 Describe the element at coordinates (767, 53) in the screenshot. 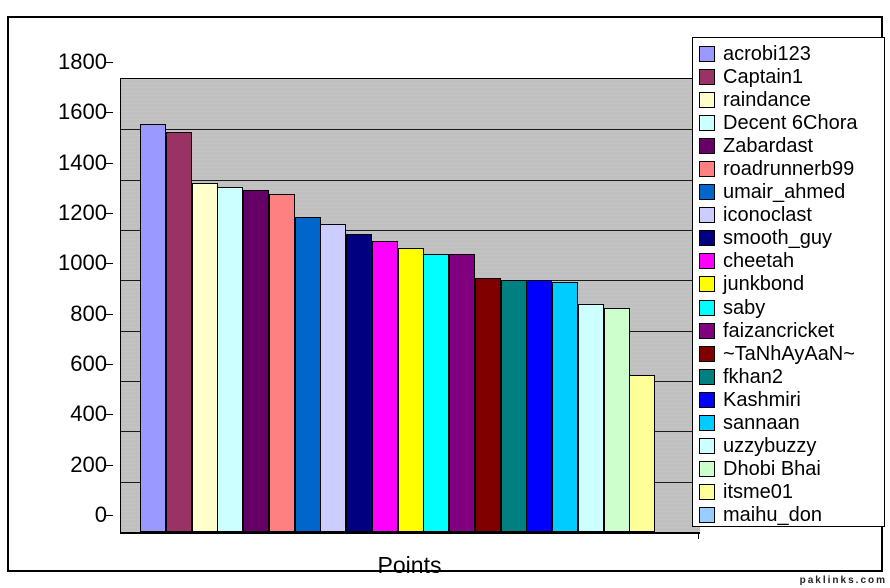

I see `legend-label: acrobi123` at that location.